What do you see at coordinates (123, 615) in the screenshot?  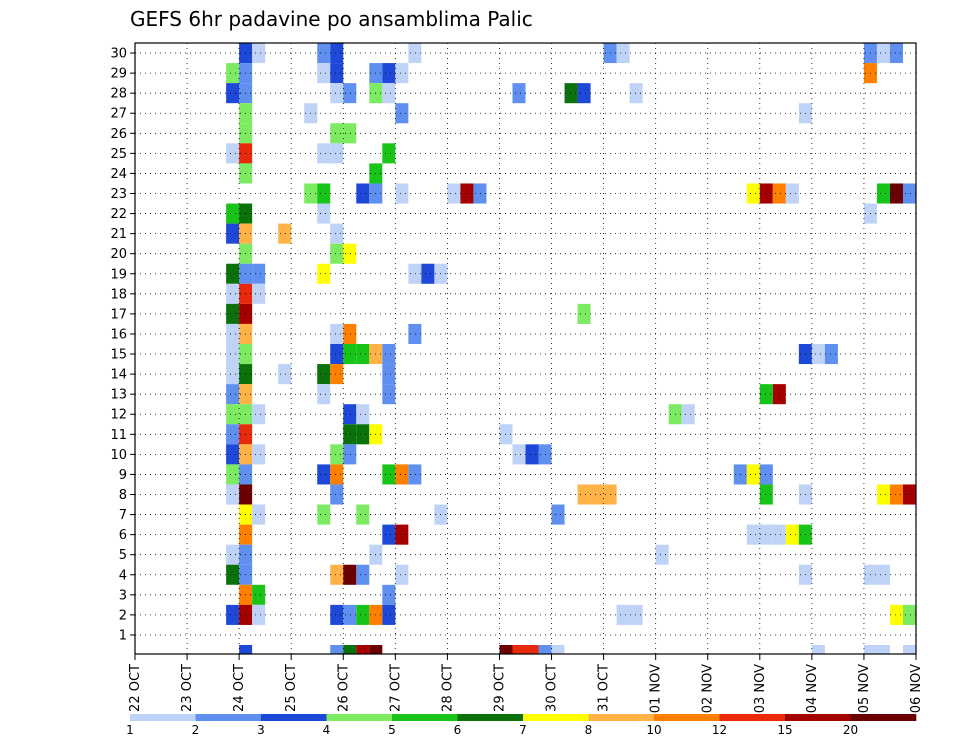 I see `y-tick-label: 2` at bounding box center [123, 615].